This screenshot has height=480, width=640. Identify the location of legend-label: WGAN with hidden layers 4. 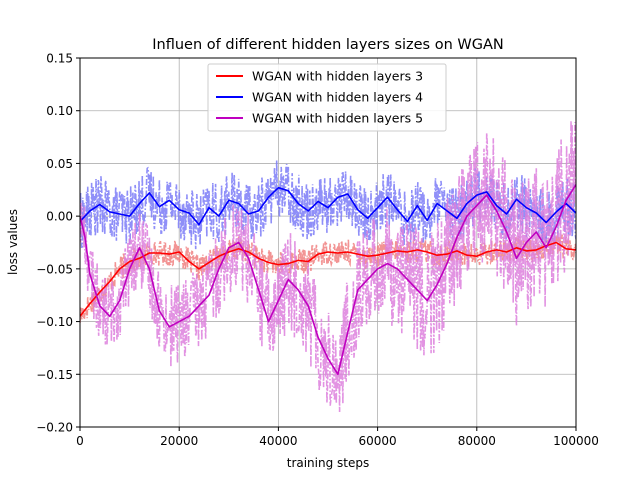
(337, 97).